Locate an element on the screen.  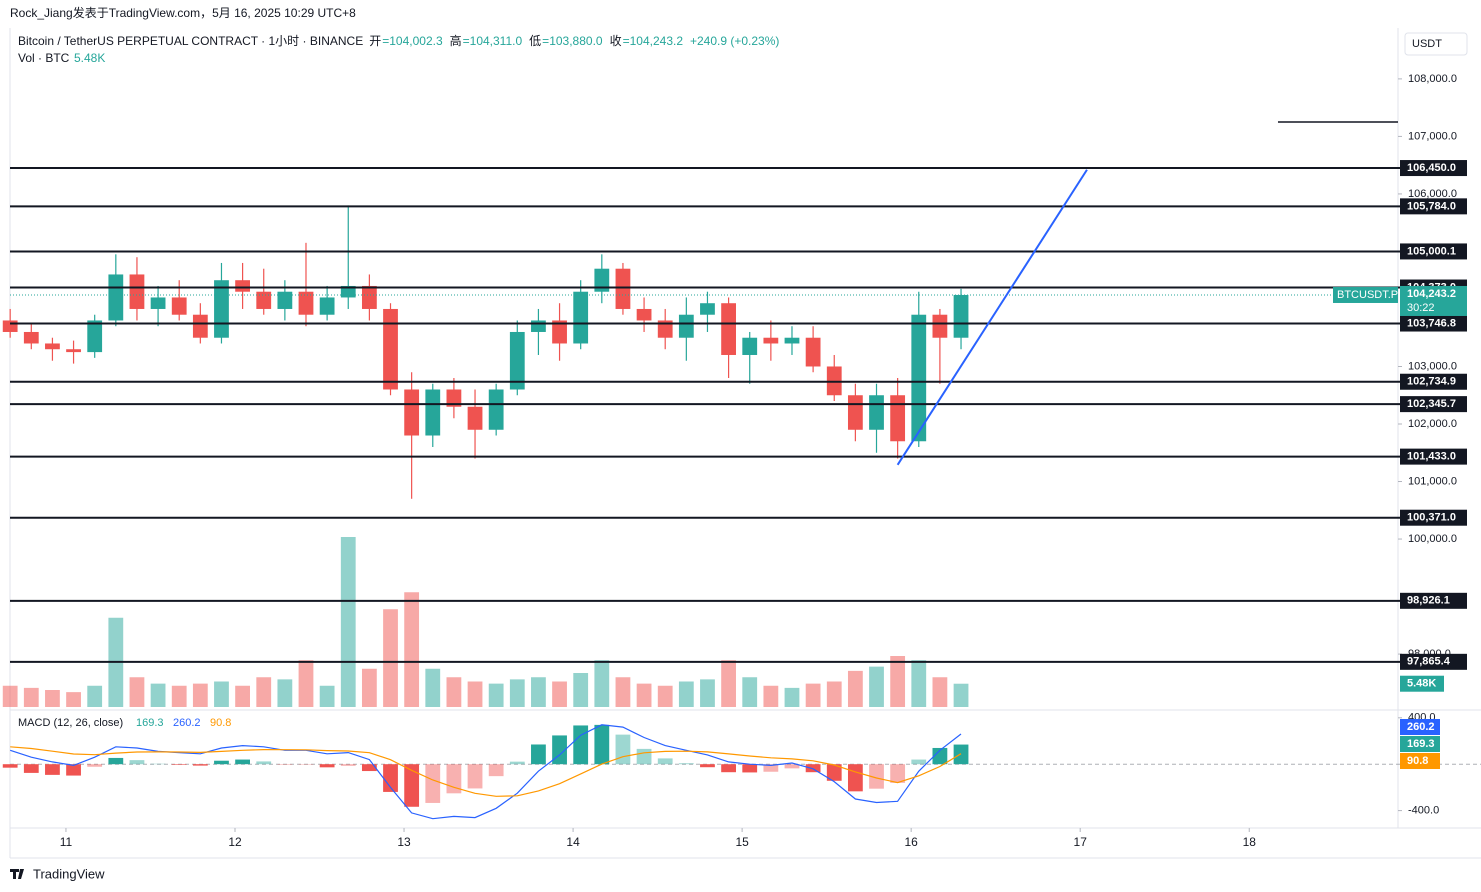
x-tick-label: 13 is located at coordinates (404, 842).